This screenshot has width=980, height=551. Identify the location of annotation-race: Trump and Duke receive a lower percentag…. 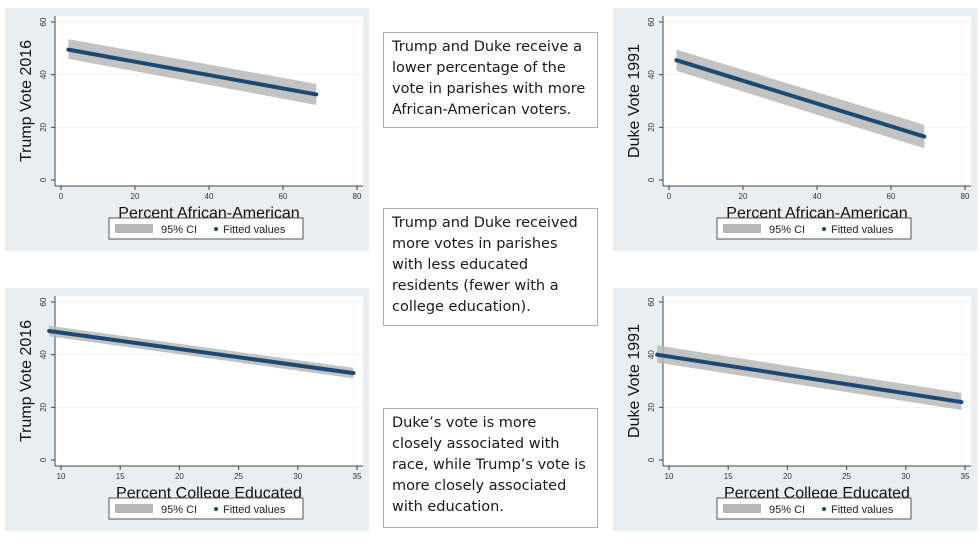
(490, 80).